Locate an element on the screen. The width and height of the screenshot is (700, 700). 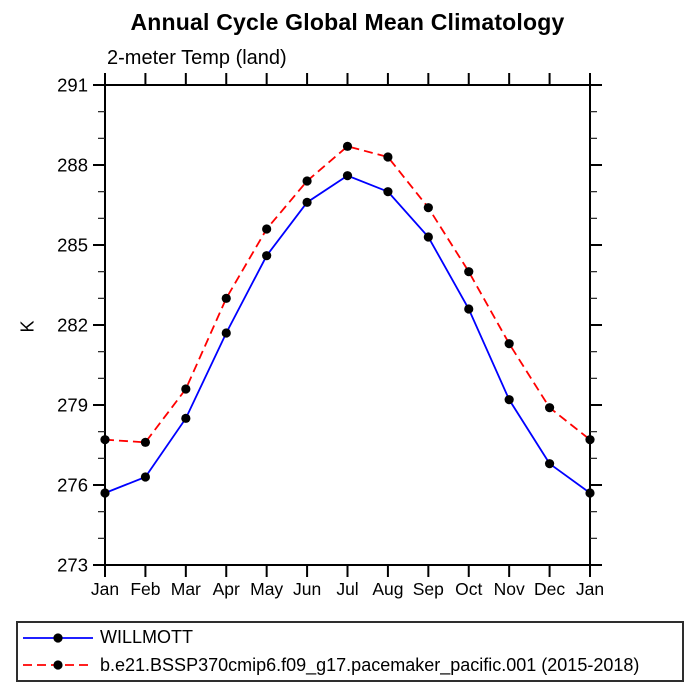
x-axis-tick-label: May is located at coordinates (266, 589).